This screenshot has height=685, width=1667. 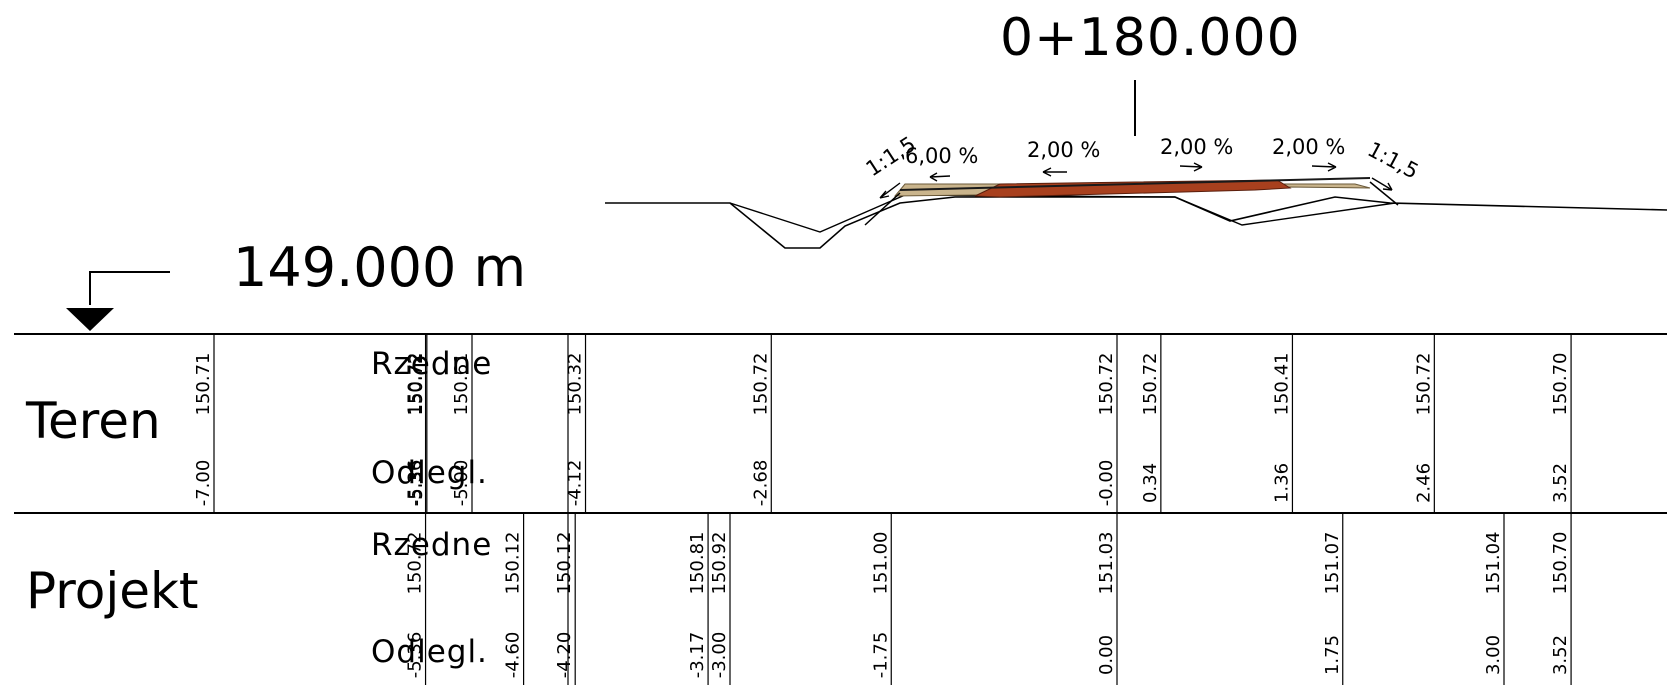 I want to click on section-name-projekt: Projekt, so click(x=112, y=591).